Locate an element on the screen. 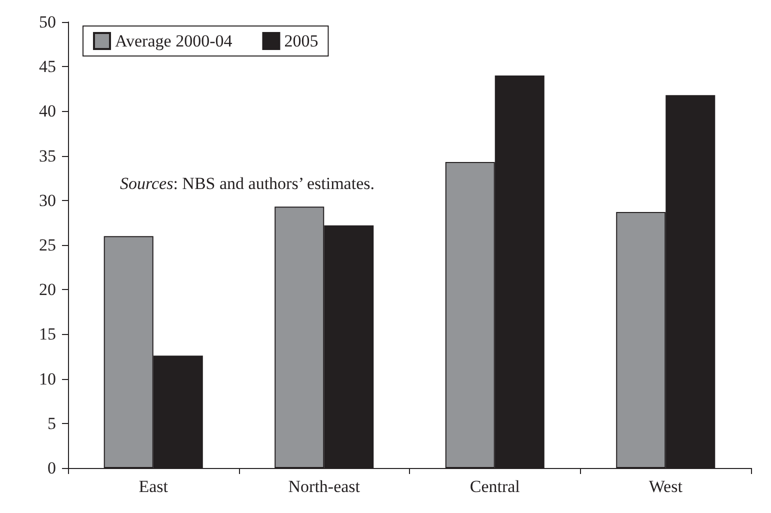 Image resolution: width=771 pixels, height=513 pixels. y-tick-label: 40 is located at coordinates (47, 111).